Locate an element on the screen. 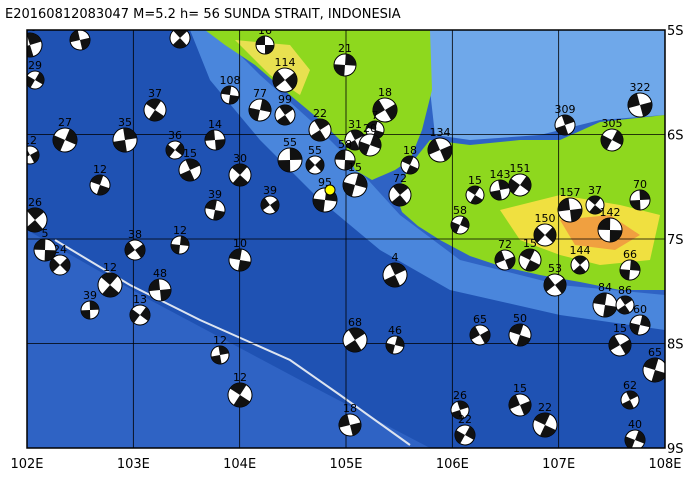  depth-label: 5 is located at coordinates (45, 233).